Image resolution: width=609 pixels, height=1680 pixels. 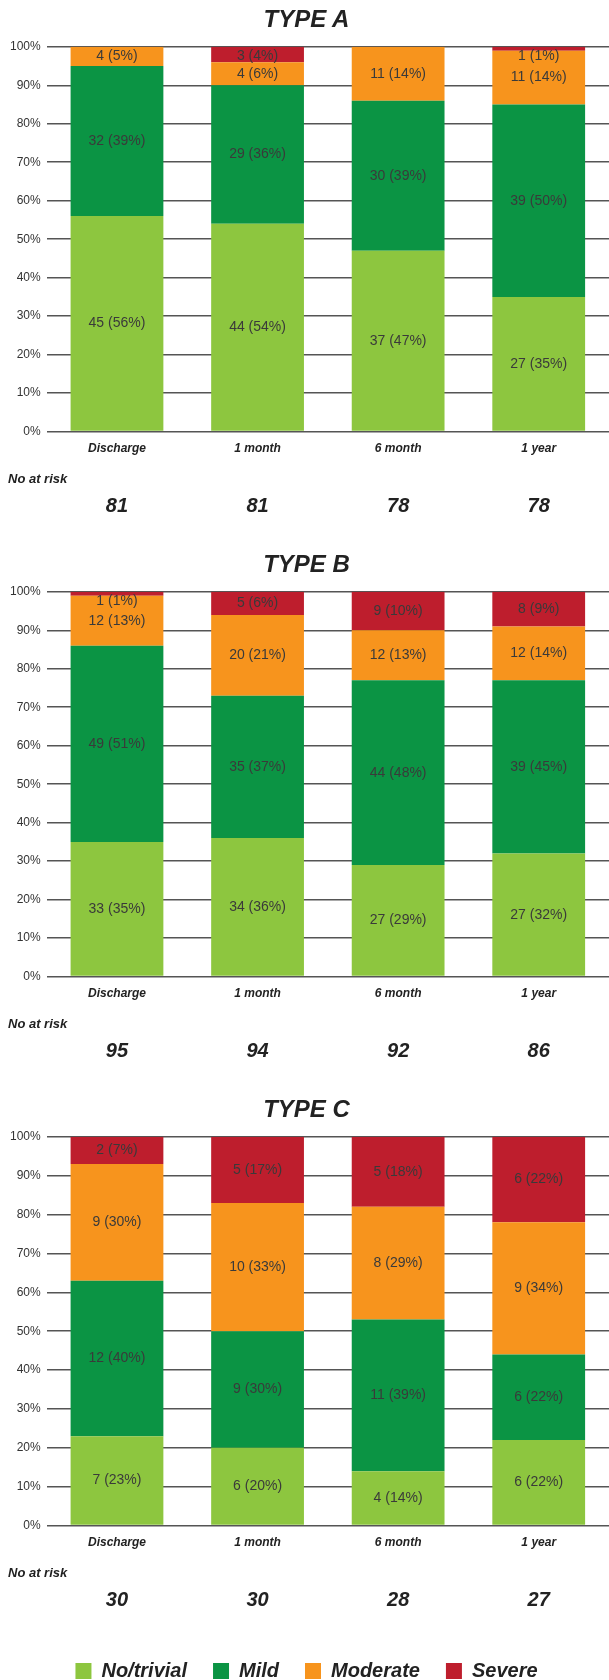 What do you see at coordinates (539, 1050) in the screenshot?
I see `text: 86` at bounding box center [539, 1050].